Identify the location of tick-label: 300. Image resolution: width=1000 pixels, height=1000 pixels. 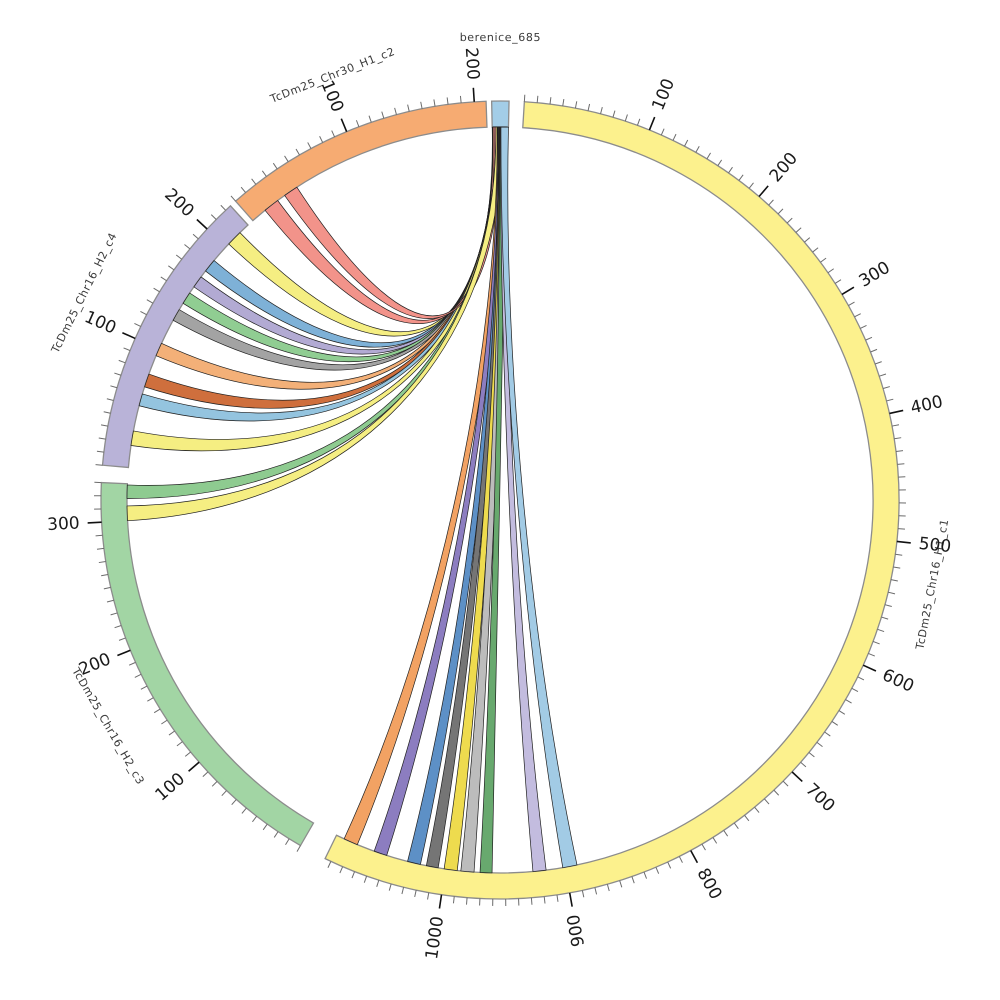
(875, 275).